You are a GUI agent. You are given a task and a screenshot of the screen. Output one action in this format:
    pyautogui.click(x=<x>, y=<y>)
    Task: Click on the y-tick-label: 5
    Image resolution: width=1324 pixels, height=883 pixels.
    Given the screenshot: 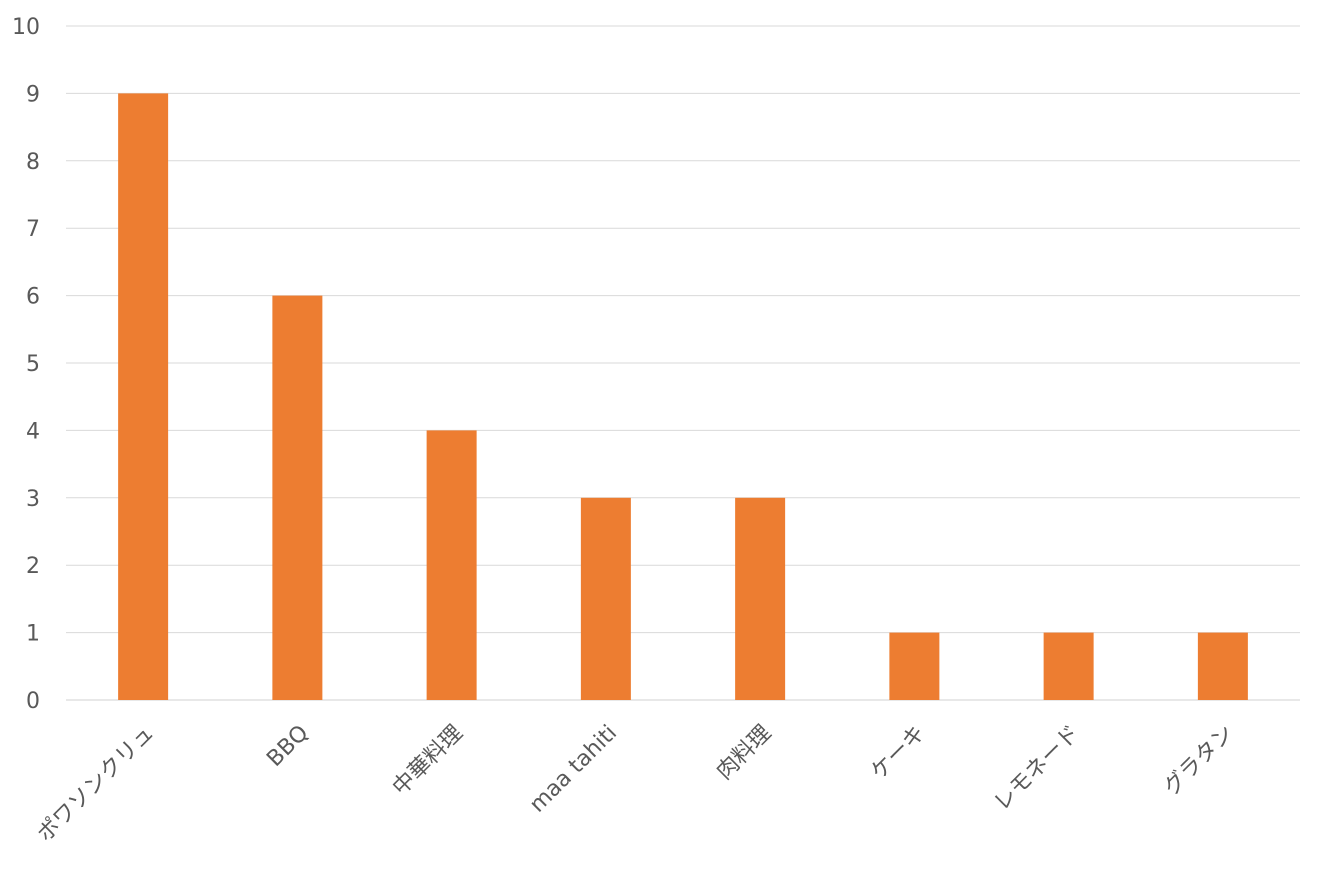 What is the action you would take?
    pyautogui.click(x=33, y=364)
    